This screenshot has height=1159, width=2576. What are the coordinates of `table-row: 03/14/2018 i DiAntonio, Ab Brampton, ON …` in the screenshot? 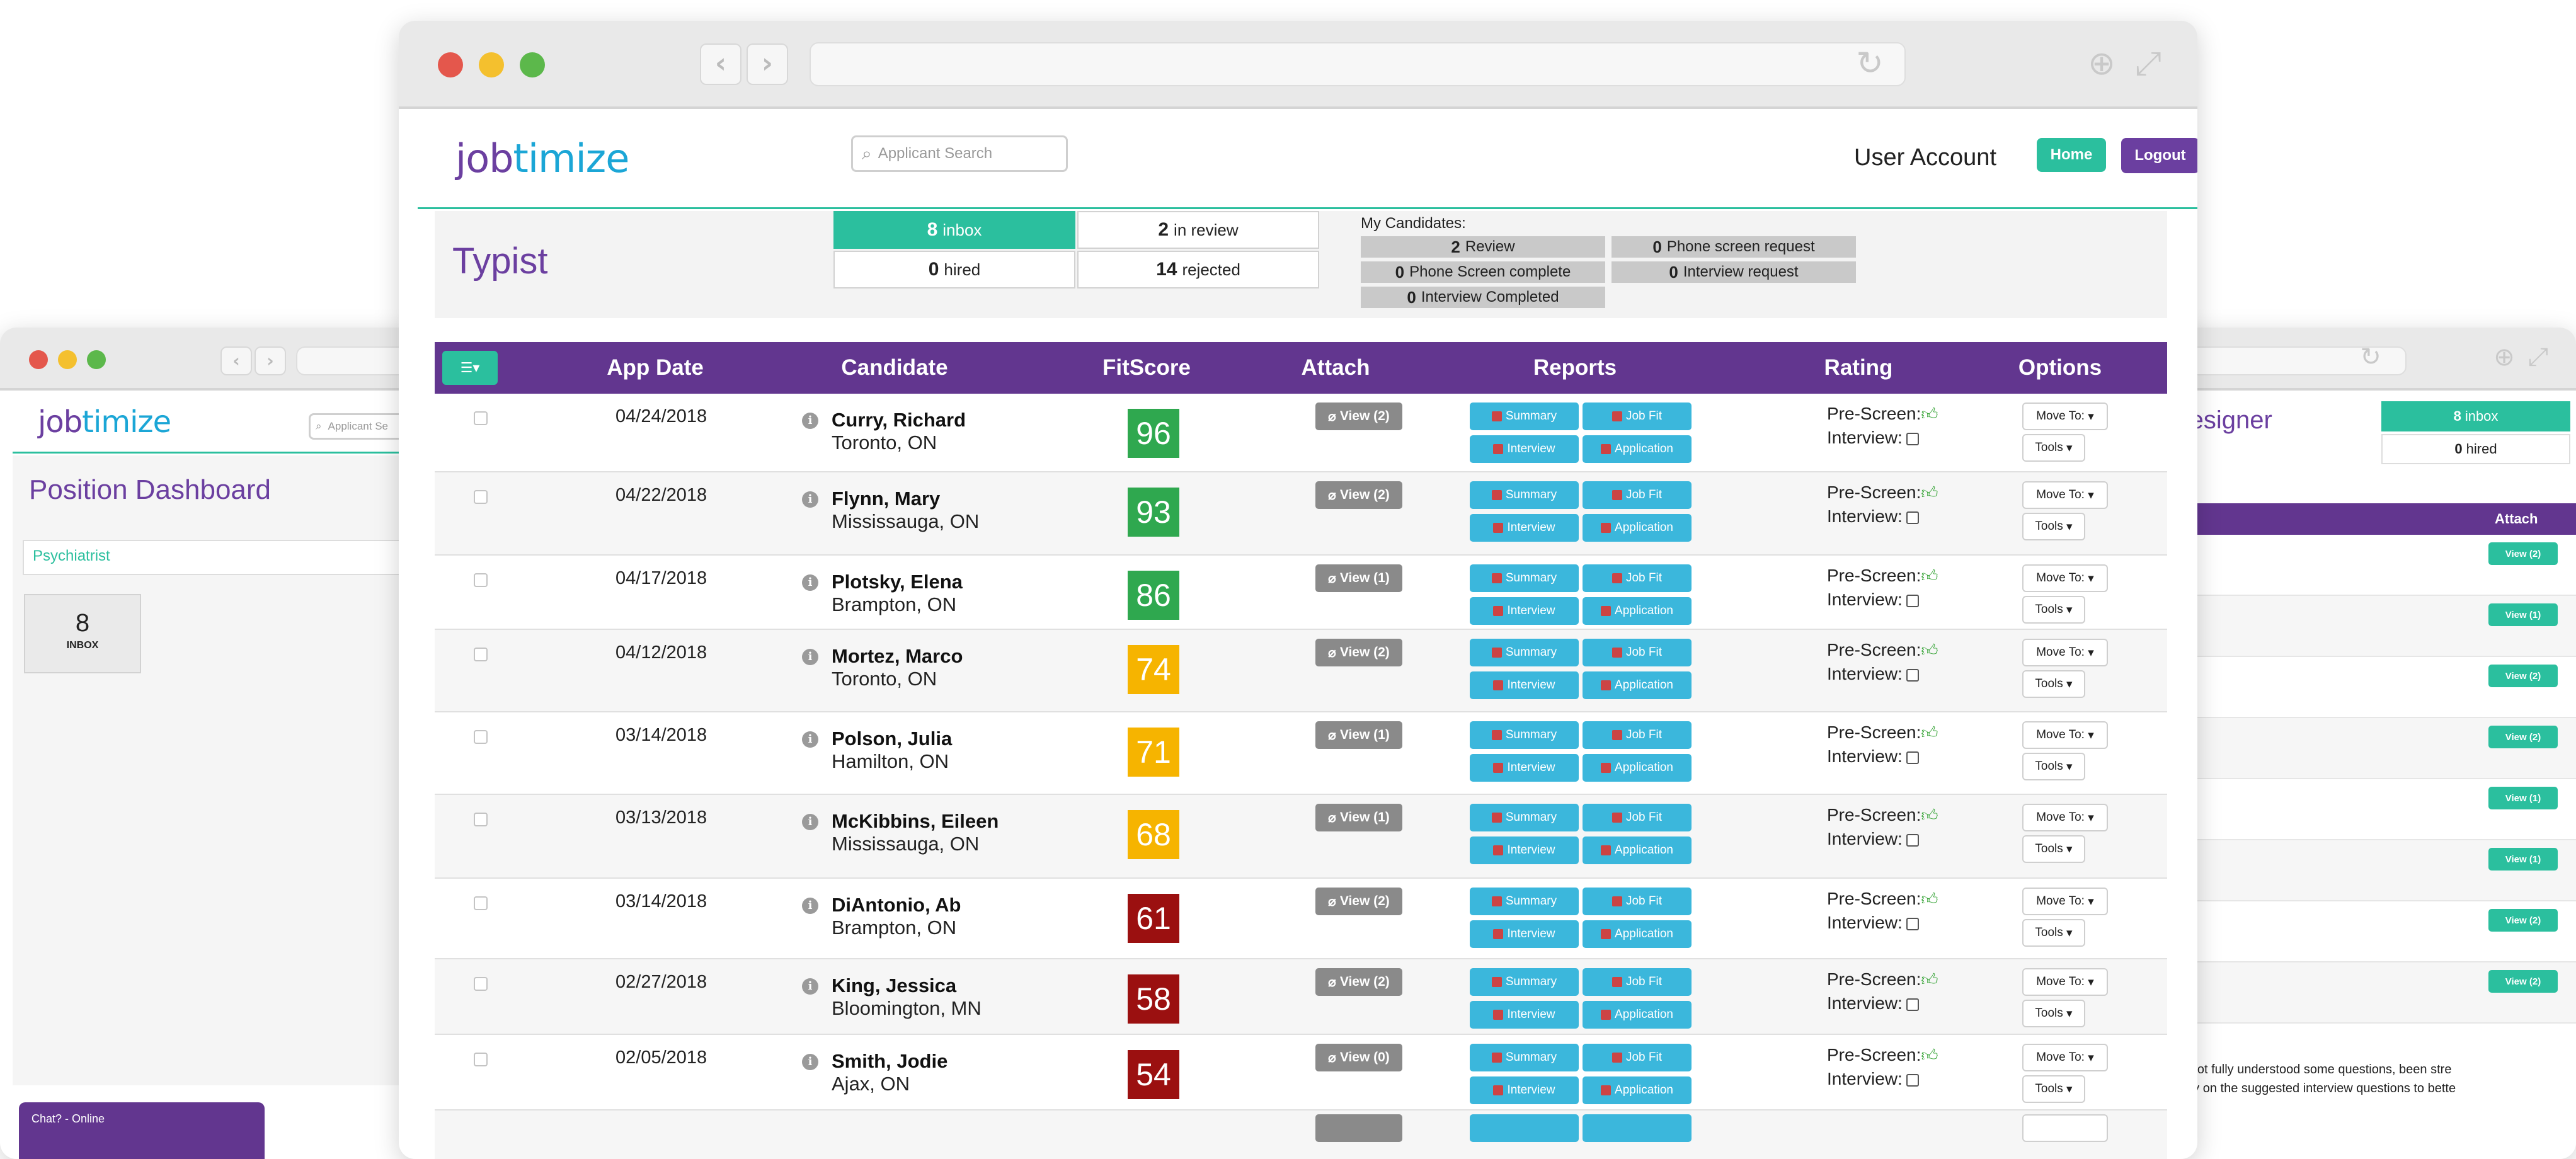 It's located at (1301, 919).